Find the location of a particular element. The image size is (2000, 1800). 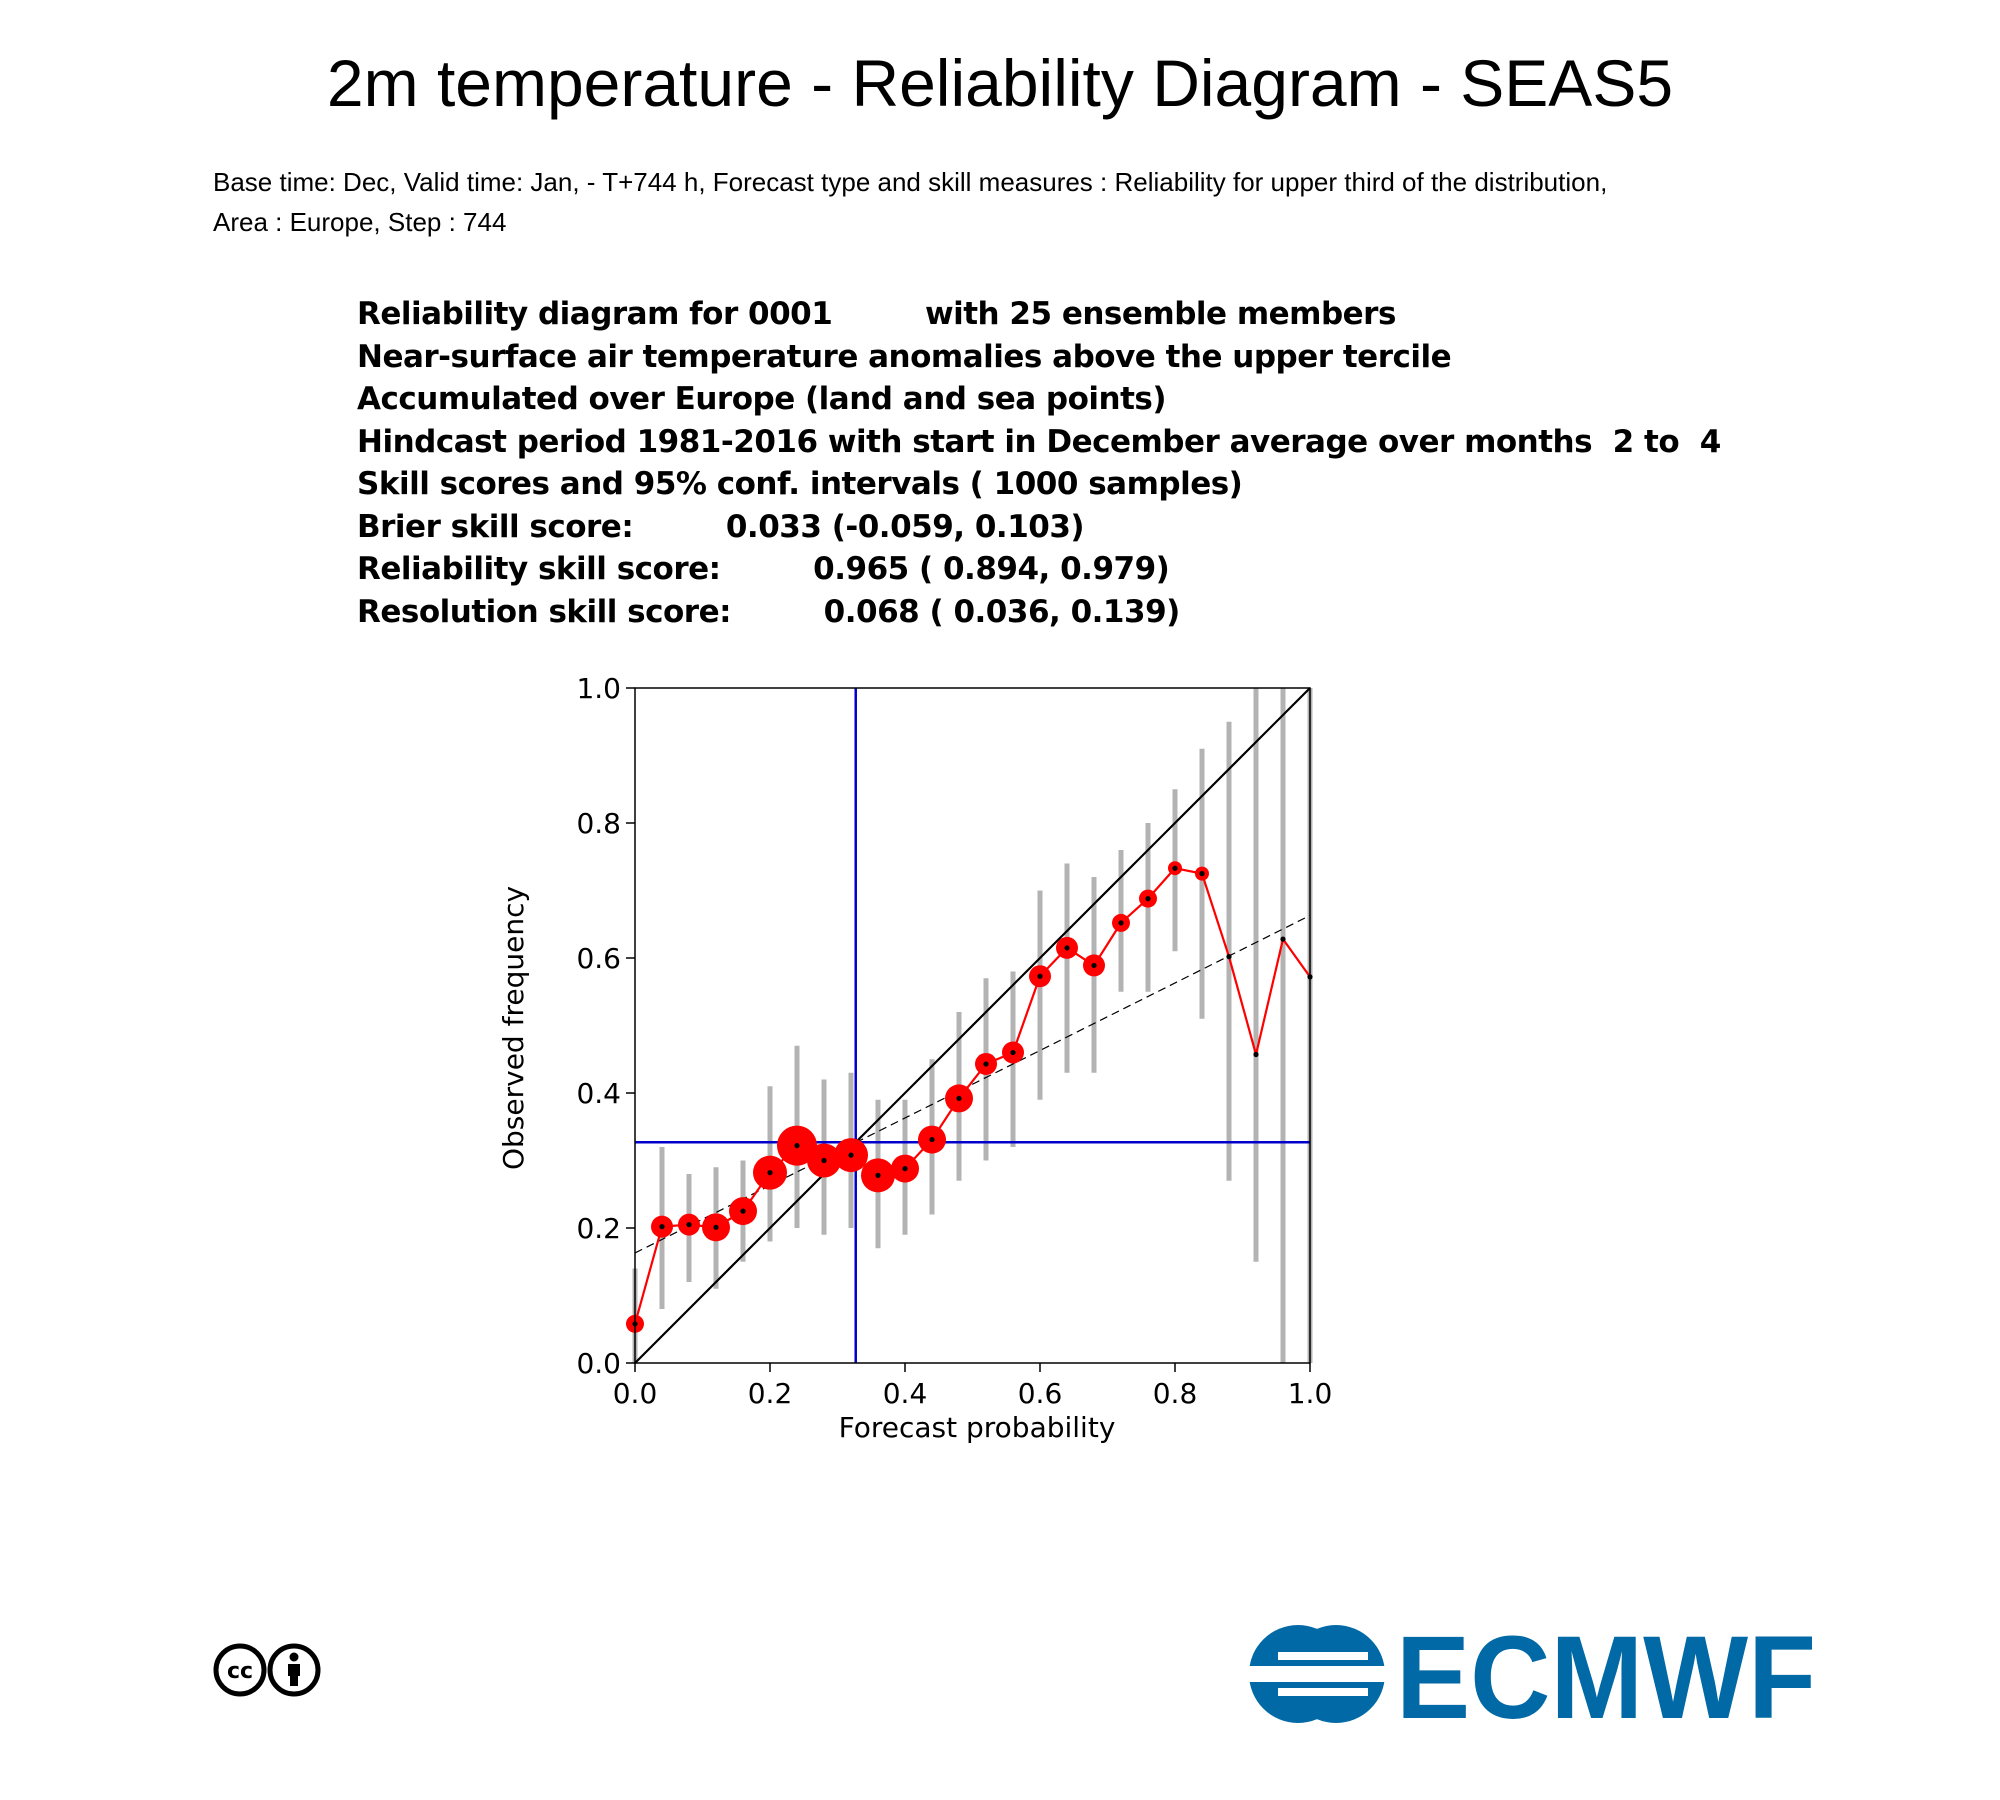

subtitle-line: Area : Europe, Step : 744 is located at coordinates (360, 222).